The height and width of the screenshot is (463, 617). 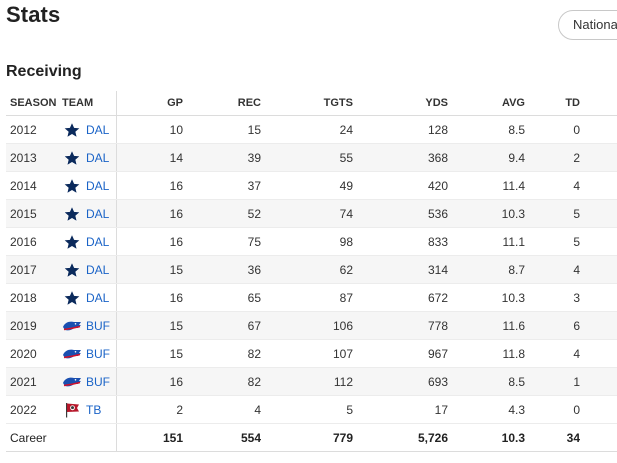 I want to click on table-row: 2012 DAL 10 15 24 128 8.5 0, so click(x=311, y=129).